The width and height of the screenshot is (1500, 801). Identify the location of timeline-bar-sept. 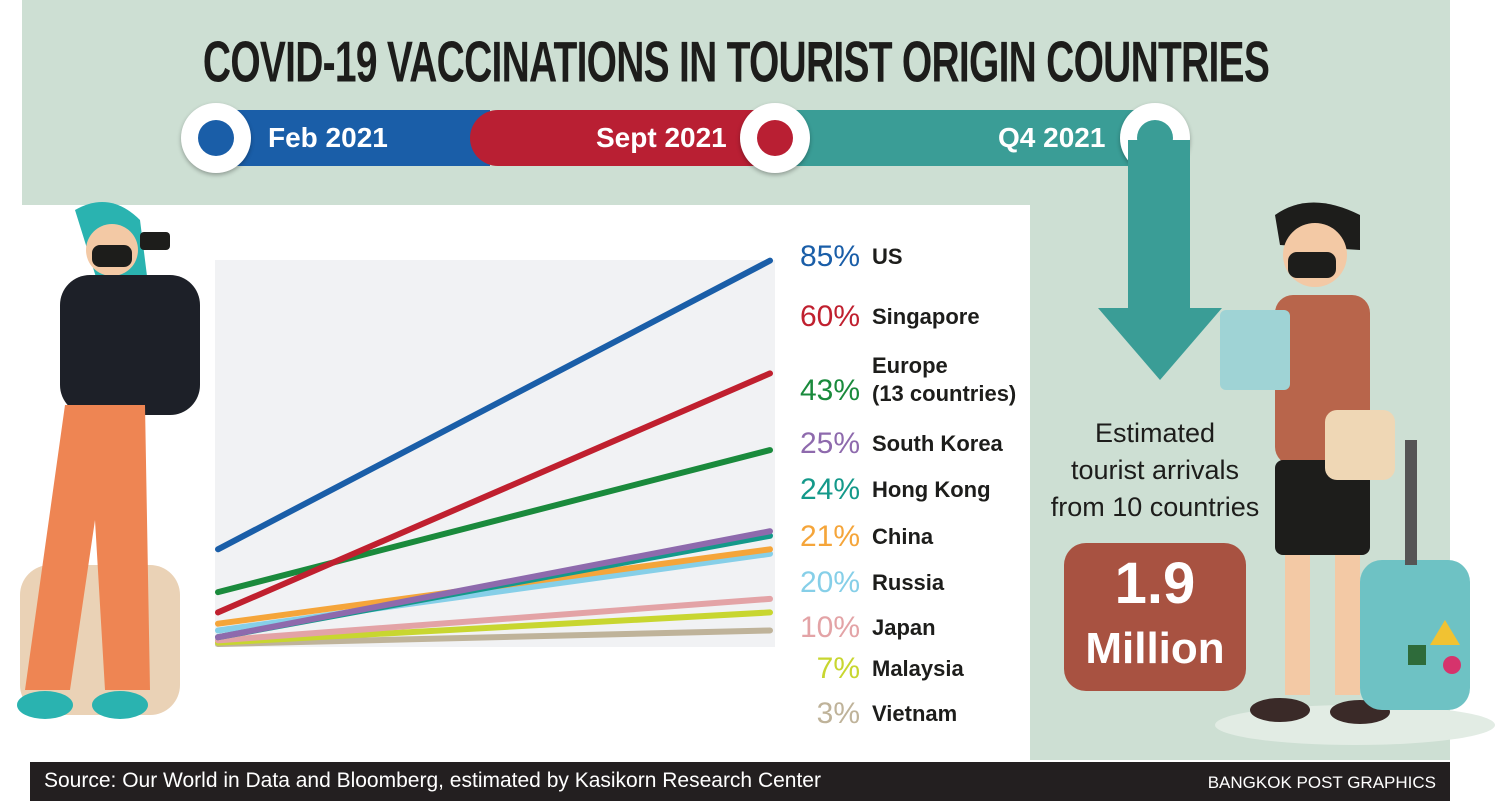
(620, 138).